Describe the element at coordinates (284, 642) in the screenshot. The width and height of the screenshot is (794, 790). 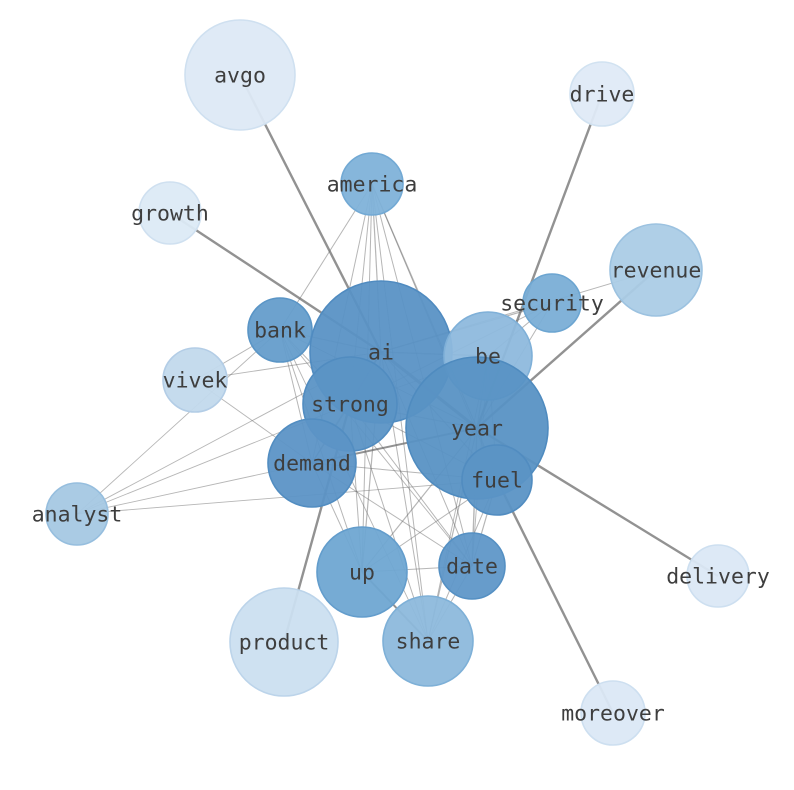
I see `node-product` at that location.